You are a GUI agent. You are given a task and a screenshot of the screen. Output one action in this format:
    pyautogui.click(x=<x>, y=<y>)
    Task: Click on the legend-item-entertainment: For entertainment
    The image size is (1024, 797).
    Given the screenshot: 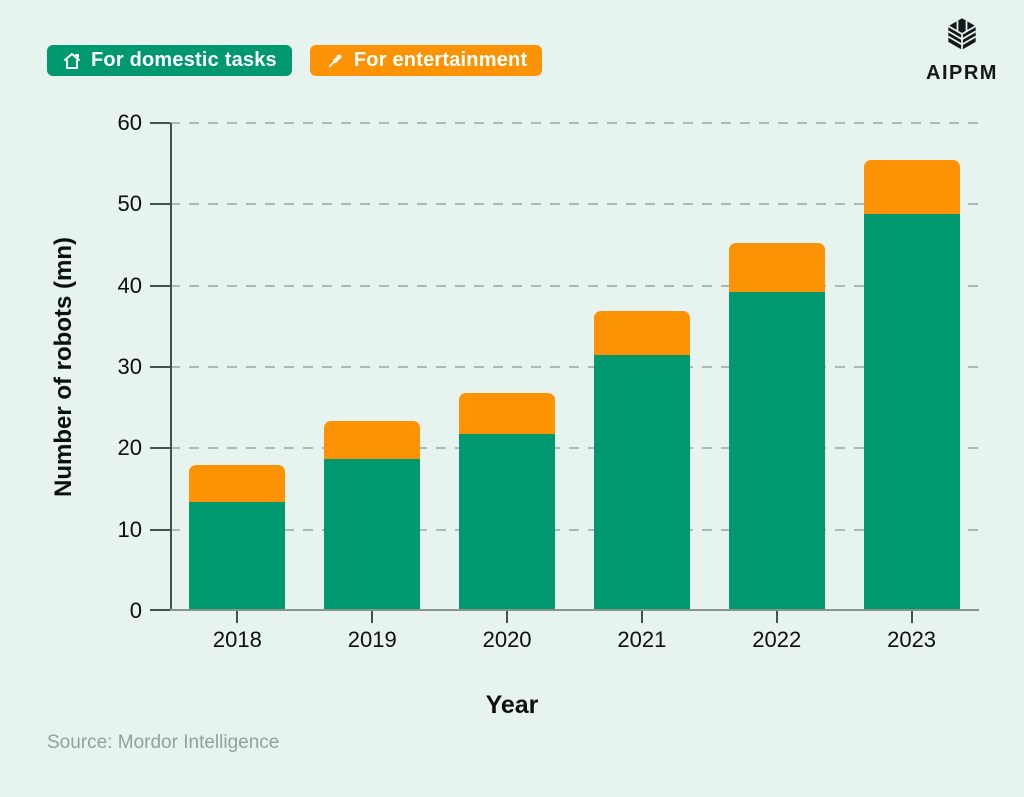 What is the action you would take?
    pyautogui.click(x=426, y=60)
    